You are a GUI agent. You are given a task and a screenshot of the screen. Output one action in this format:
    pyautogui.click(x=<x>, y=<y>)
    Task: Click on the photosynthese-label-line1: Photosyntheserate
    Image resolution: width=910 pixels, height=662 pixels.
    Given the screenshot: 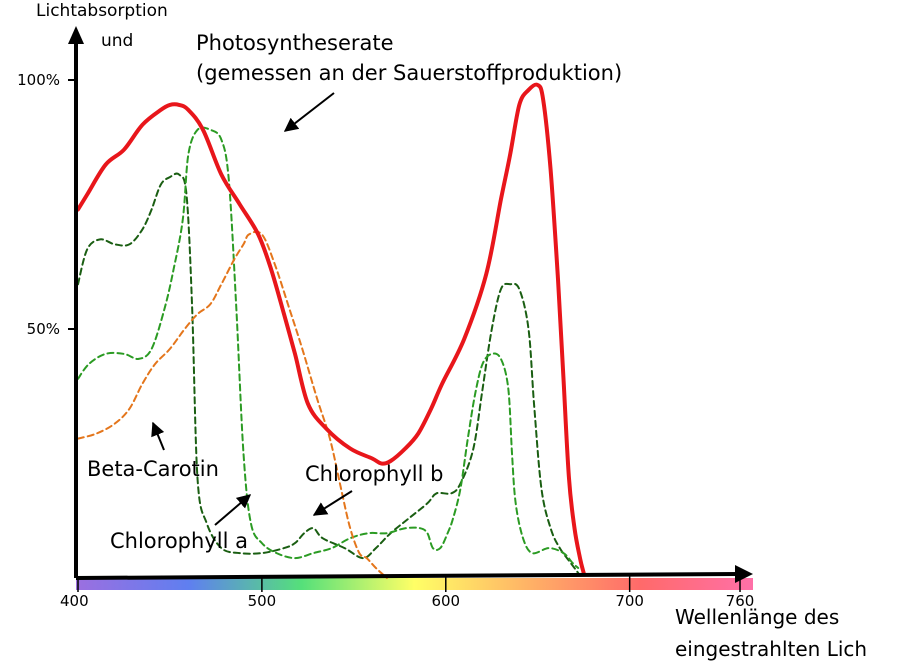 What is the action you would take?
    pyautogui.click(x=295, y=43)
    